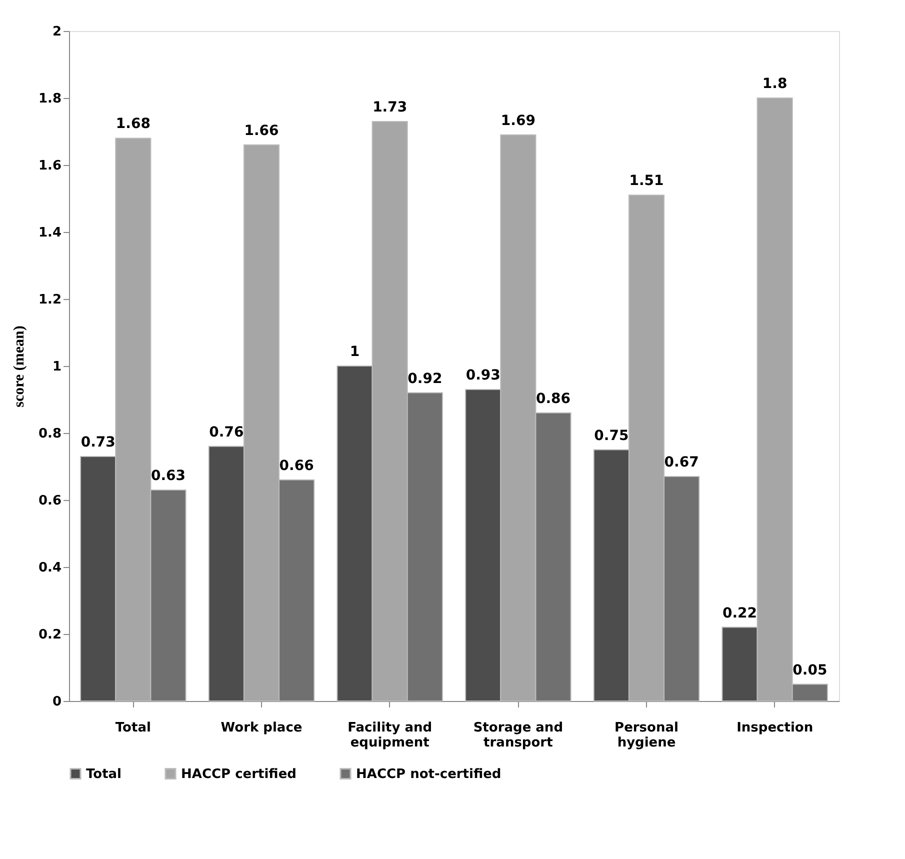 Image resolution: width=905 pixels, height=859 pixels. What do you see at coordinates (681, 462) in the screenshot?
I see `data-label: 0.67` at bounding box center [681, 462].